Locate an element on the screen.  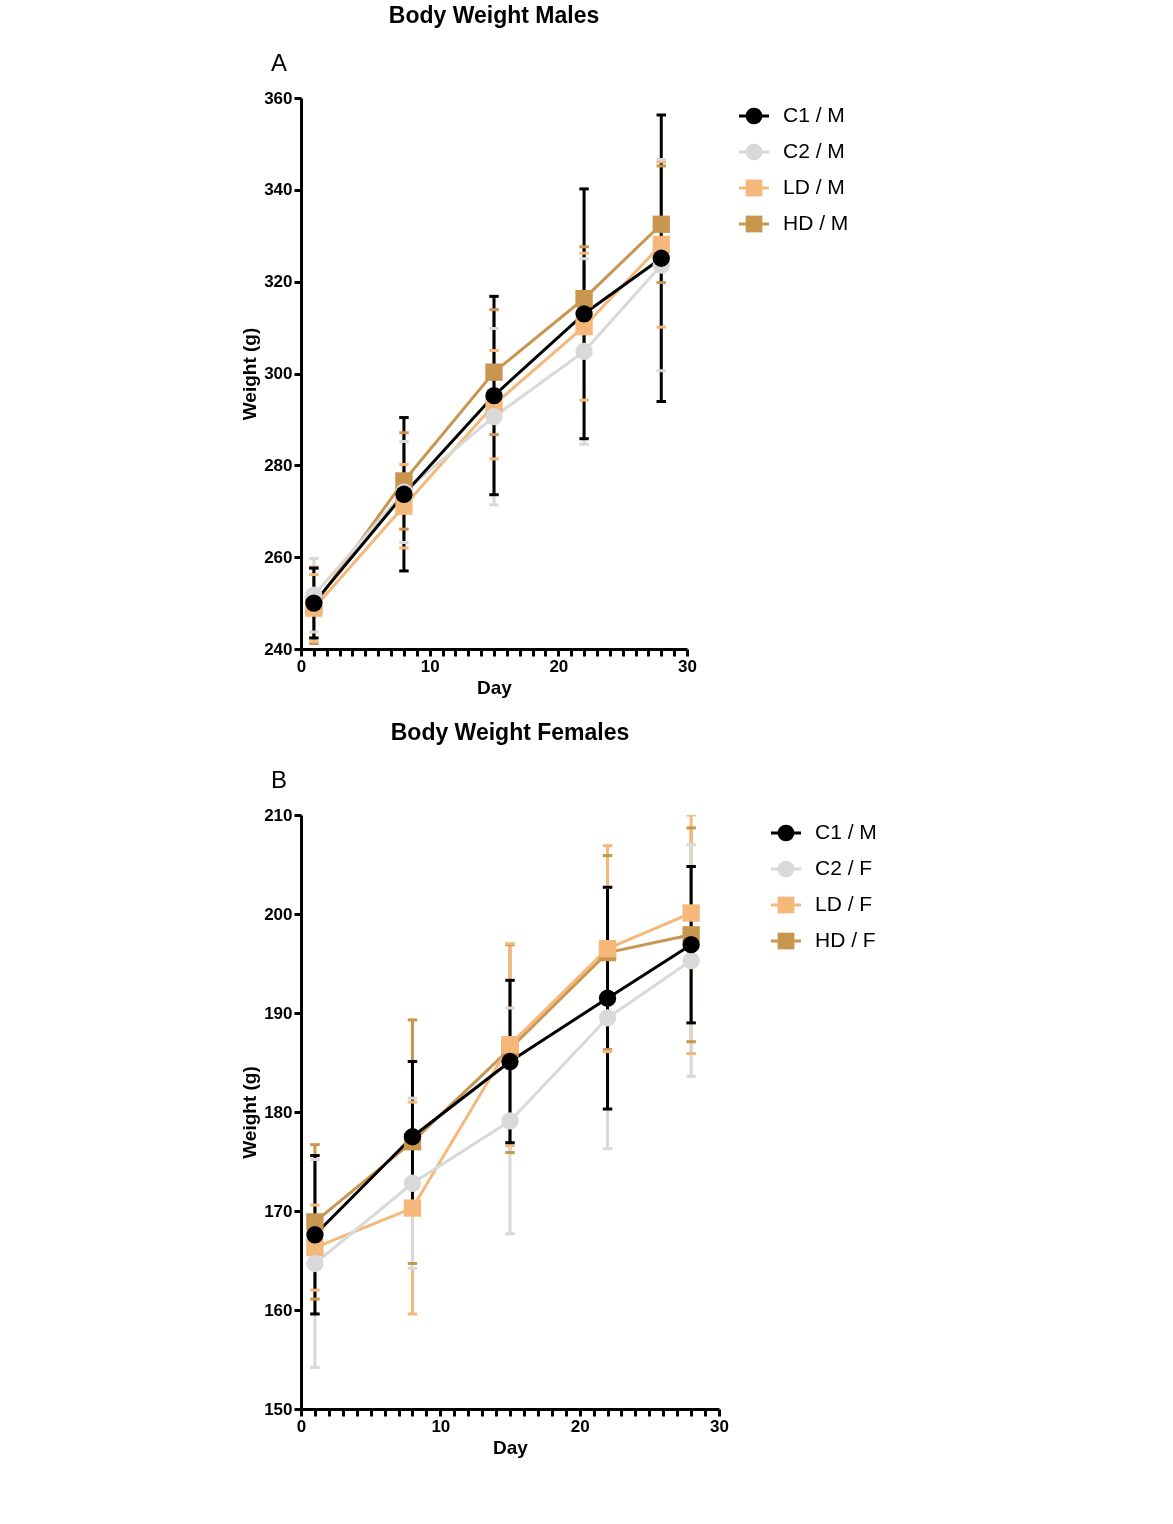
legend-label: HD / M is located at coordinates (816, 222).